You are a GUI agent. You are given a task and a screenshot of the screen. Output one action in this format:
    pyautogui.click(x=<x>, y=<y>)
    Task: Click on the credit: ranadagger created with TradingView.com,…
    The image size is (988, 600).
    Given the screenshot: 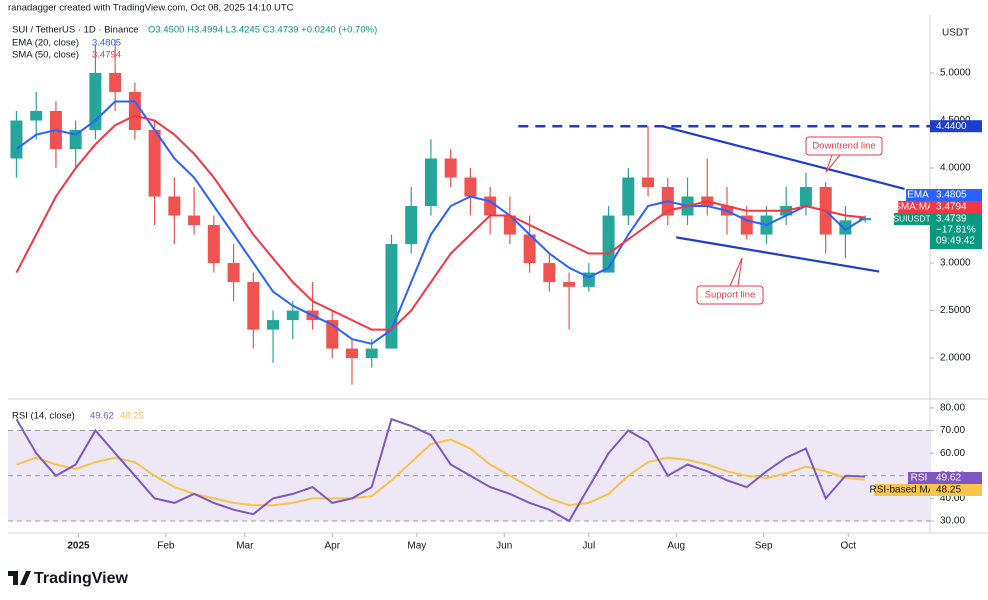 What is the action you would take?
    pyautogui.click(x=151, y=8)
    